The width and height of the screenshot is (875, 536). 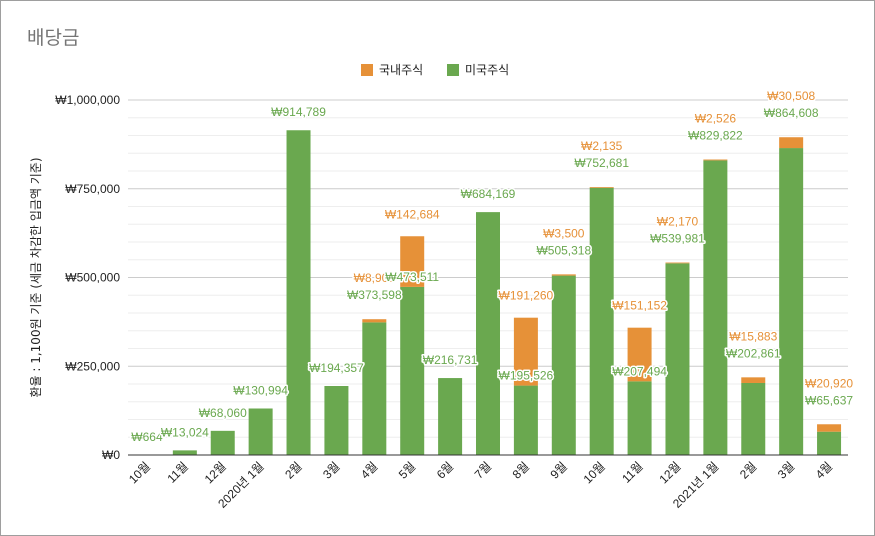 I want to click on data-label-us-stock: ₩373,598, so click(x=374, y=295).